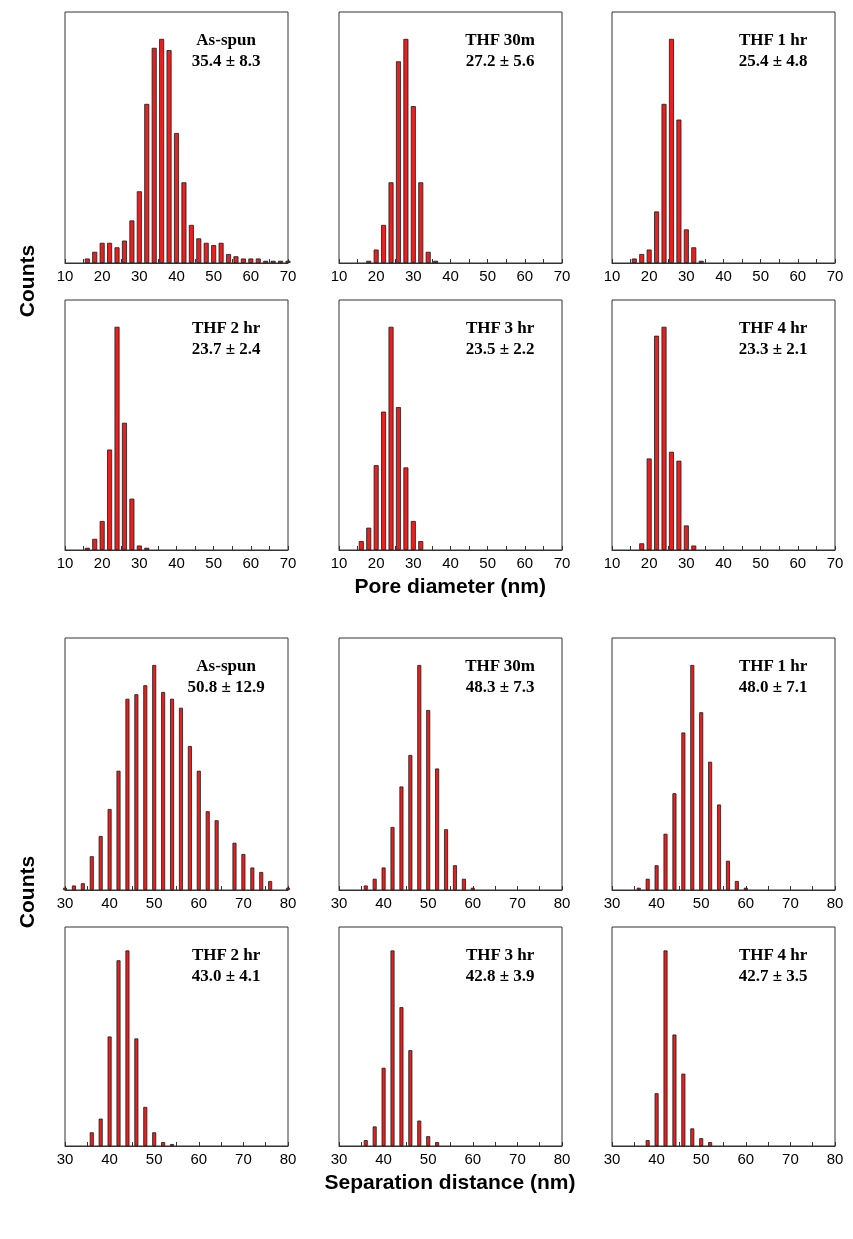 Image resolution: width=853 pixels, height=1239 pixels. Describe the element at coordinates (773, 60) in the screenshot. I see `text: 25.4 ± 4.8` at that location.